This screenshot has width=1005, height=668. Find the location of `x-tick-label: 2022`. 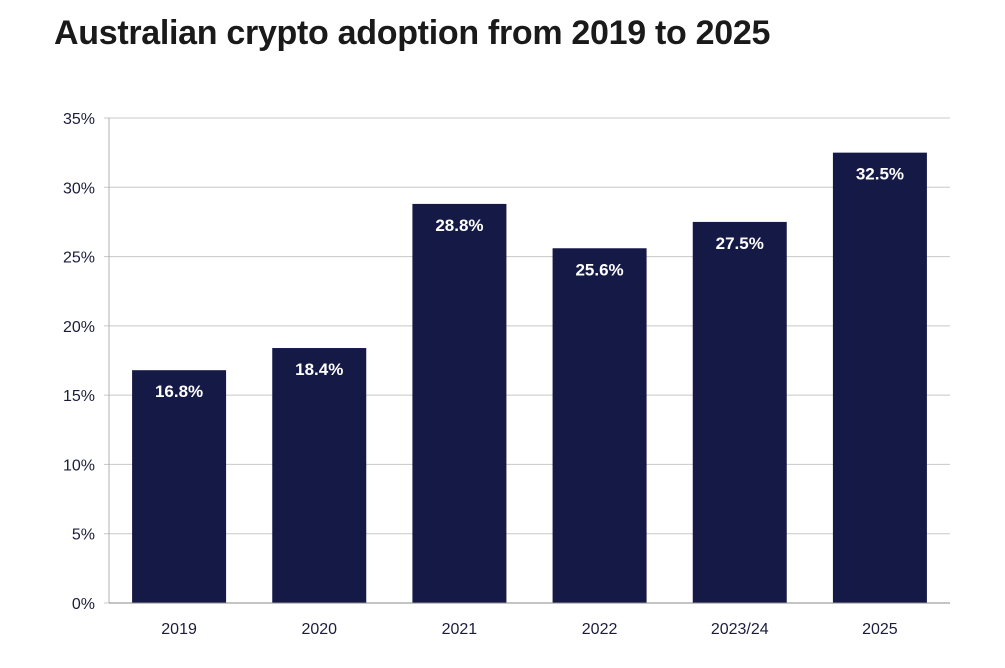

x-tick-label: 2022 is located at coordinates (600, 629).